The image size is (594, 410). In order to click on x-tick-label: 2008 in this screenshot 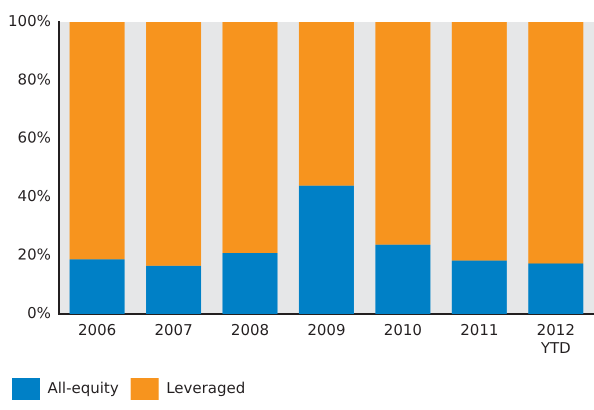, I will do `click(250, 329)`.